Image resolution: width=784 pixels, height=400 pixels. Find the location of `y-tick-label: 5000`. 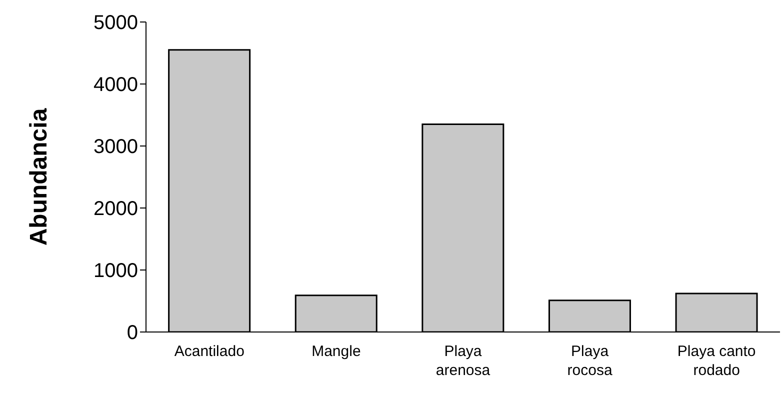

y-tick-label: 5000 is located at coordinates (116, 23).